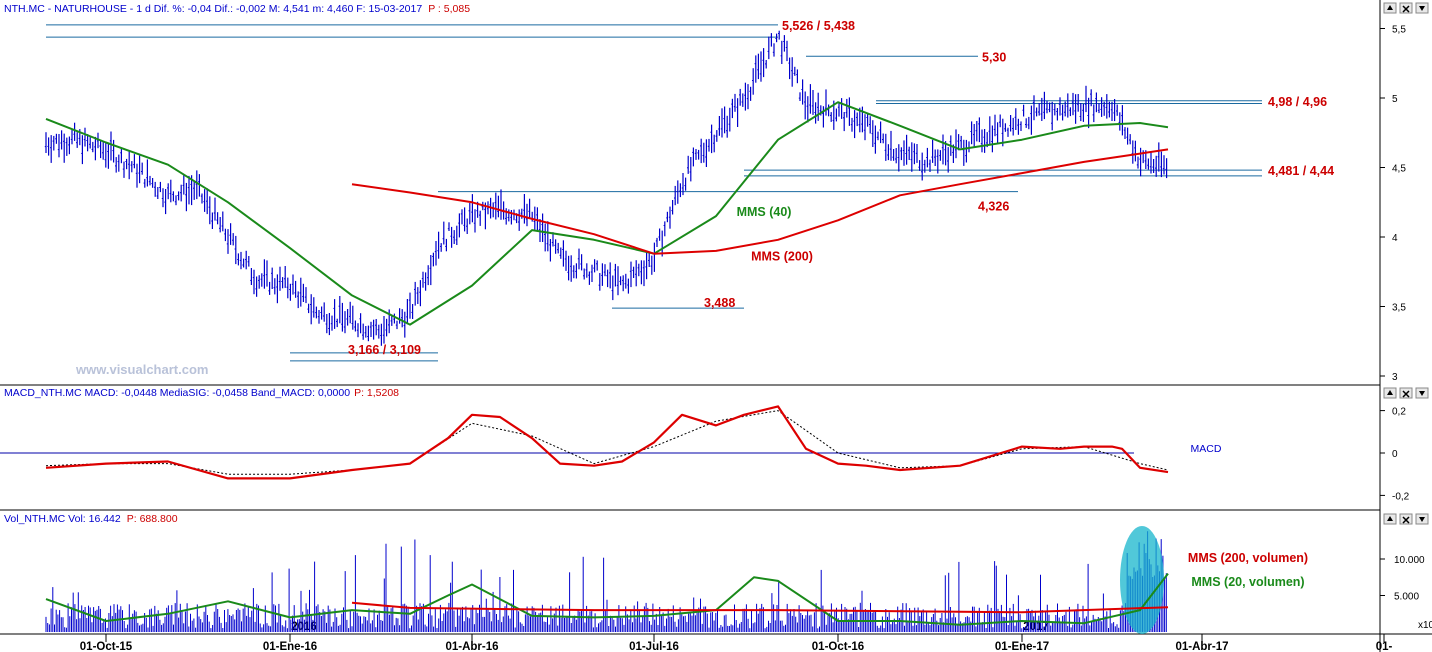 Image resolution: width=1432 pixels, height=652 pixels. I want to click on volume-mms20-label: MMS (20, volumen), so click(1247, 582).